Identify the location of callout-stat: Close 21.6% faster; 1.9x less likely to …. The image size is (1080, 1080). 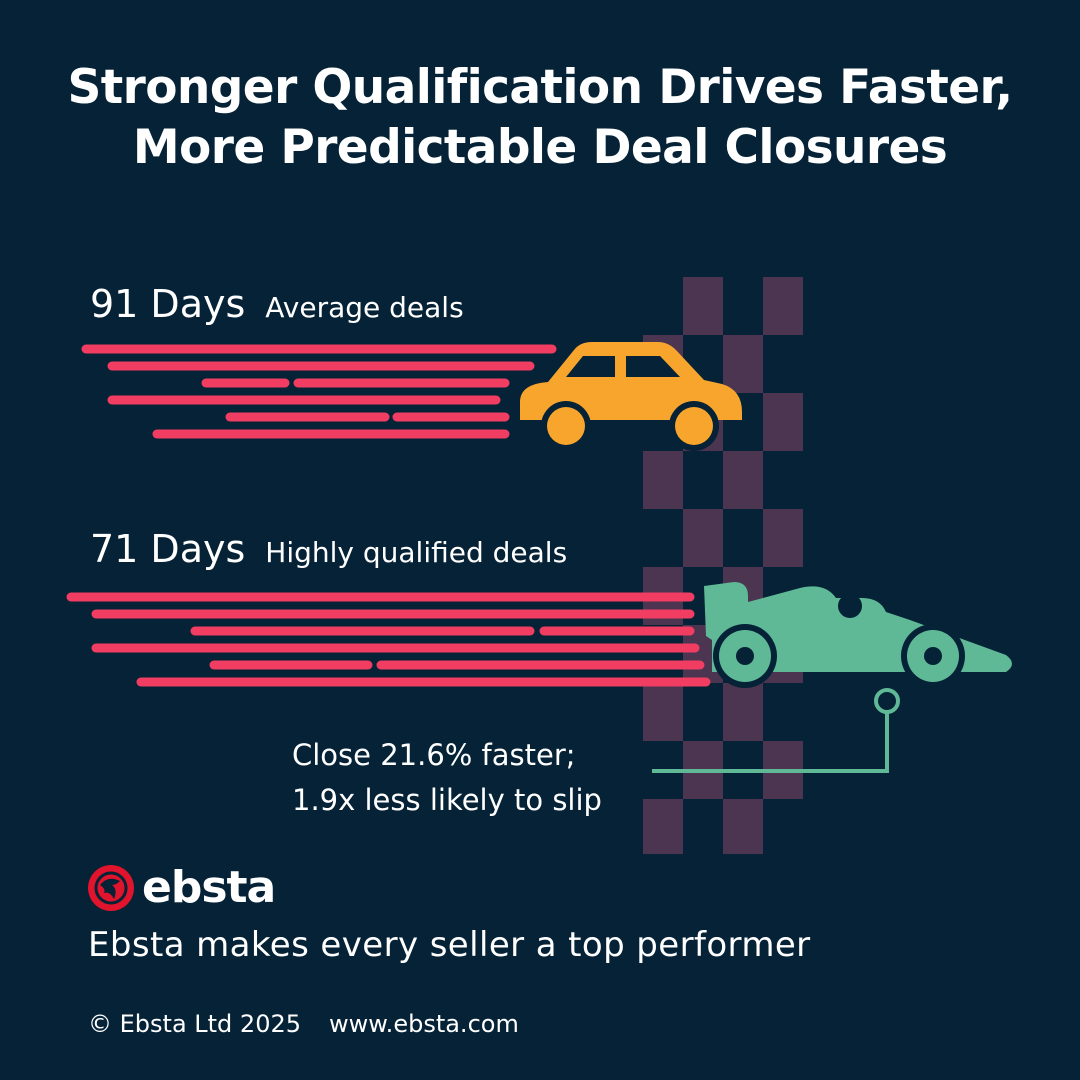
(447, 778).